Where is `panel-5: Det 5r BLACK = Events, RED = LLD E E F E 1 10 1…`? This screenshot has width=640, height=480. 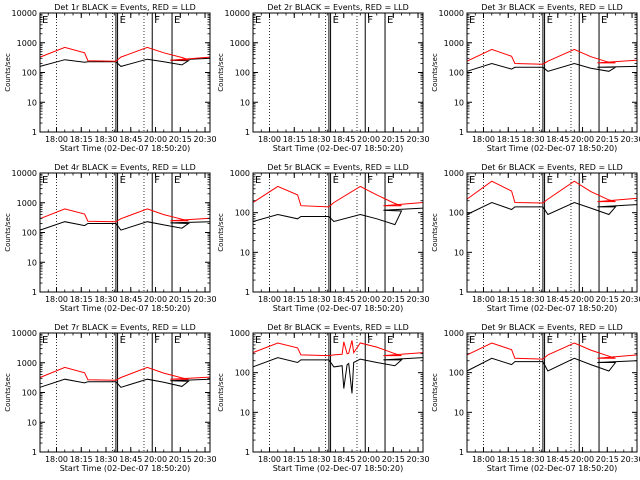
panel-5: Det 5r BLACK = Events, RED = LLD E E F E 1 10 1… is located at coordinates (323, 238).